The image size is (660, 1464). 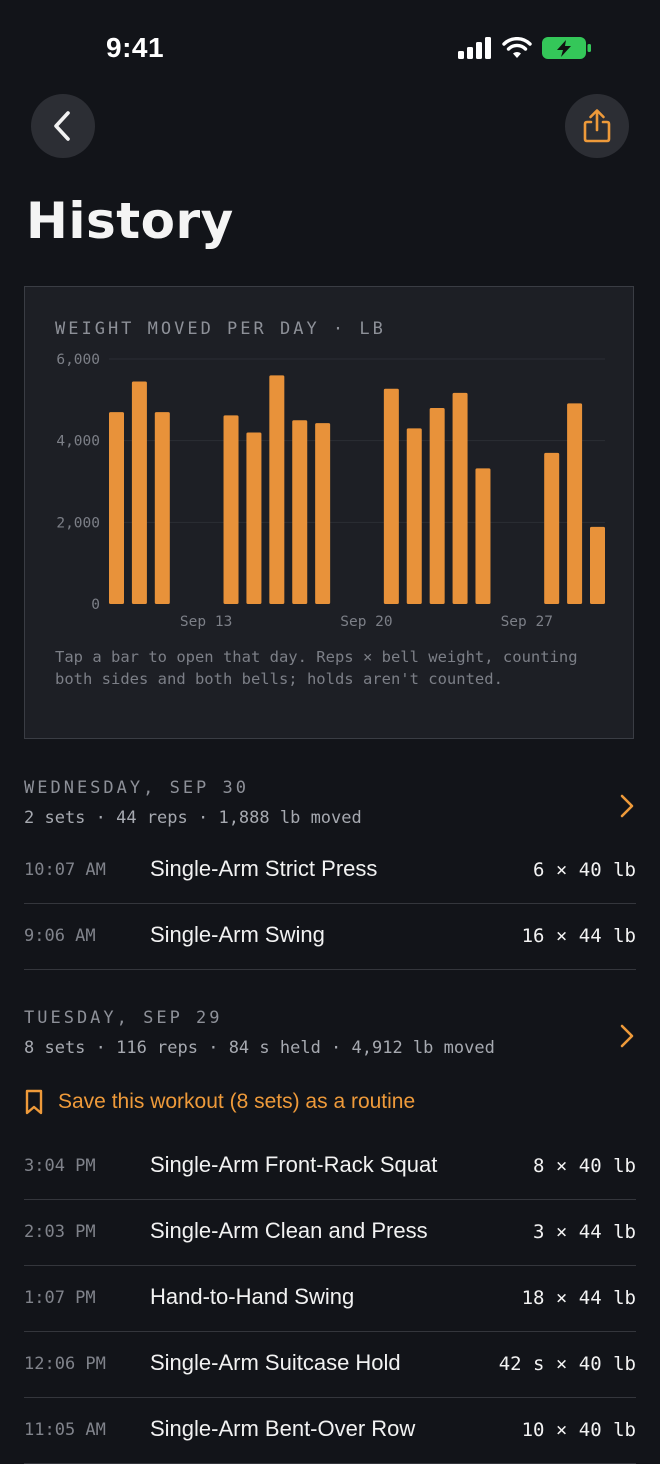 I want to click on exercise-name: Single-Arm Suitcase Hold, so click(x=275, y=1362).